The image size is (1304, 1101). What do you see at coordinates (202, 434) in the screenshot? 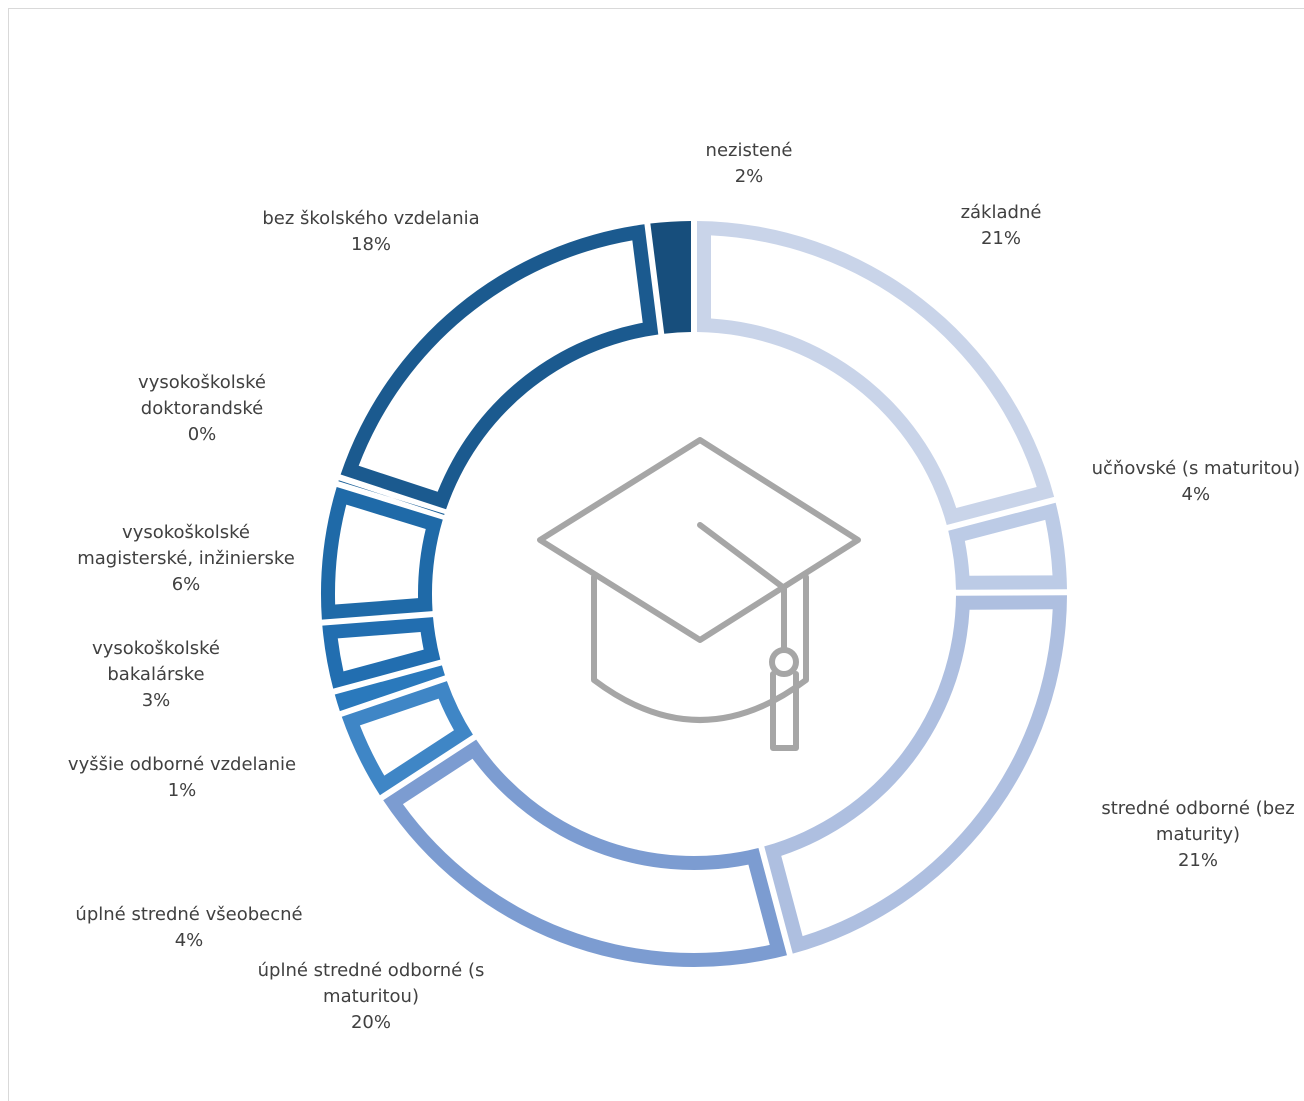
I see `slice-percent-label: 0%` at bounding box center [202, 434].